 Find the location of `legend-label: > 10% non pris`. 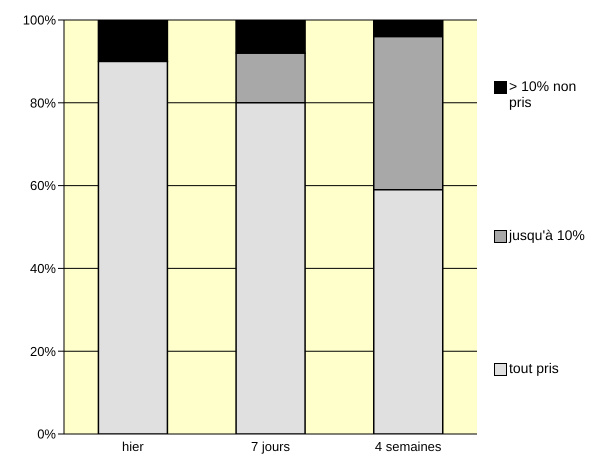

legend-label: > 10% non pris is located at coordinates (543, 94).